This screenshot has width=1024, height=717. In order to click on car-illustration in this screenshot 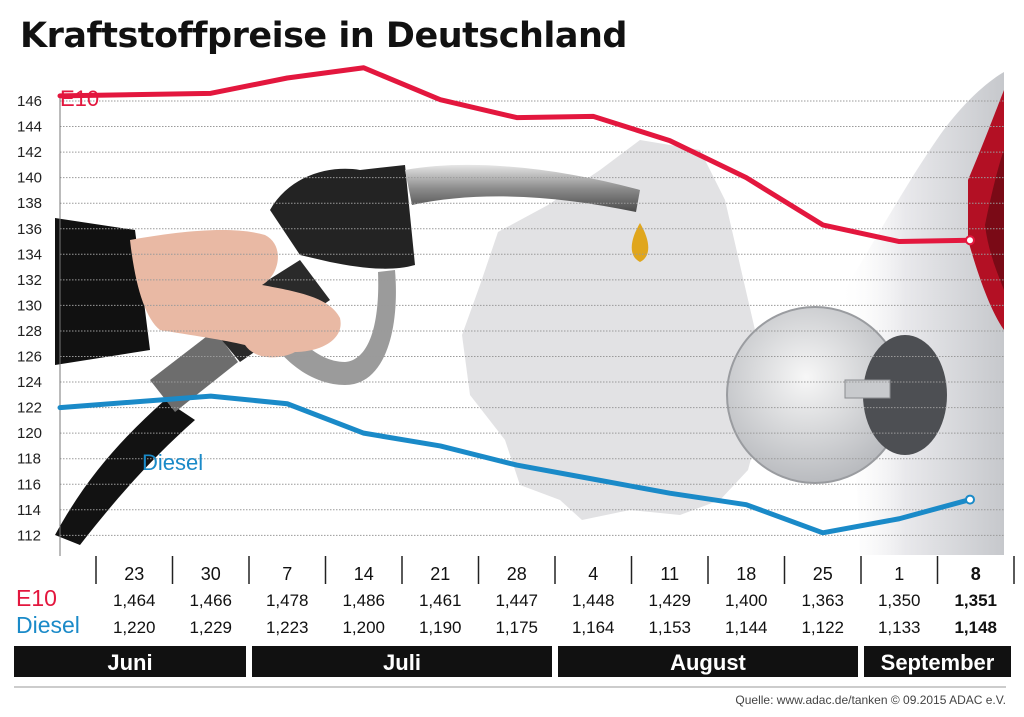, I will do `click(921, 313)`.